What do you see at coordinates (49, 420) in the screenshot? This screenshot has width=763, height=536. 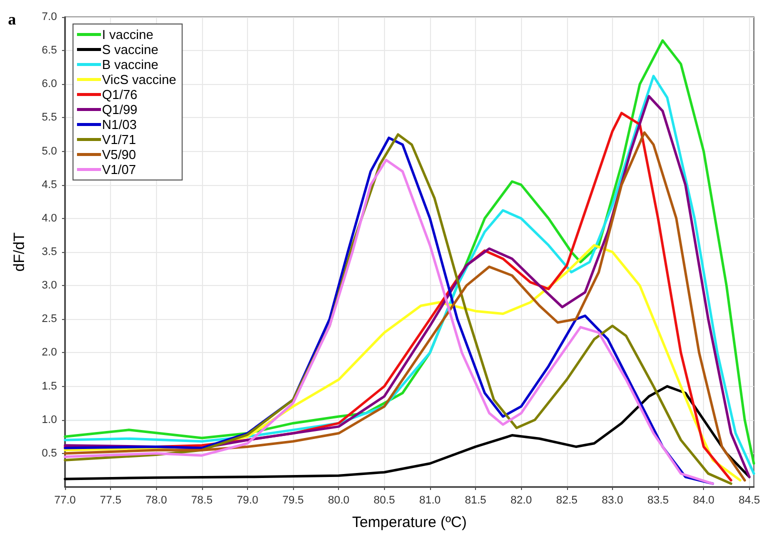 I see `y-tick-label: 1.0` at bounding box center [49, 420].